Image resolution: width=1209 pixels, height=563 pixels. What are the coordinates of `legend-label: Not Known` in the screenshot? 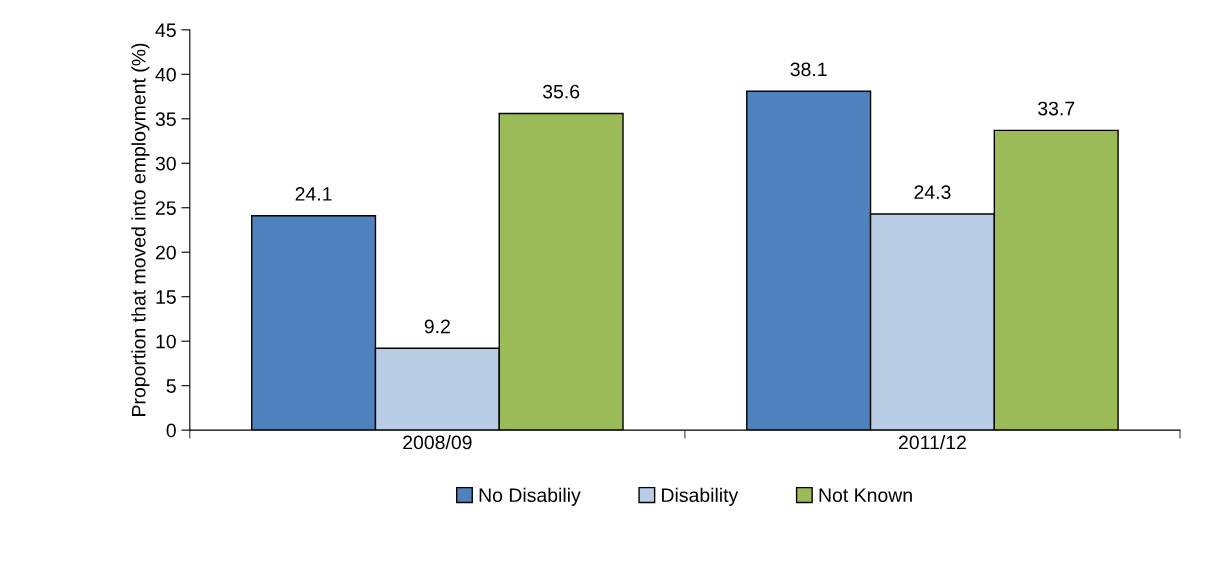 It's located at (865, 495).